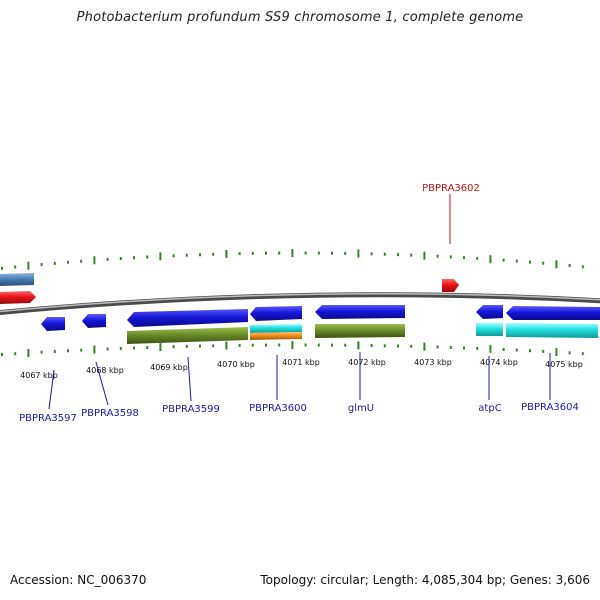  Describe the element at coordinates (489, 408) in the screenshot. I see `gene-label-atpC: atpC` at that location.